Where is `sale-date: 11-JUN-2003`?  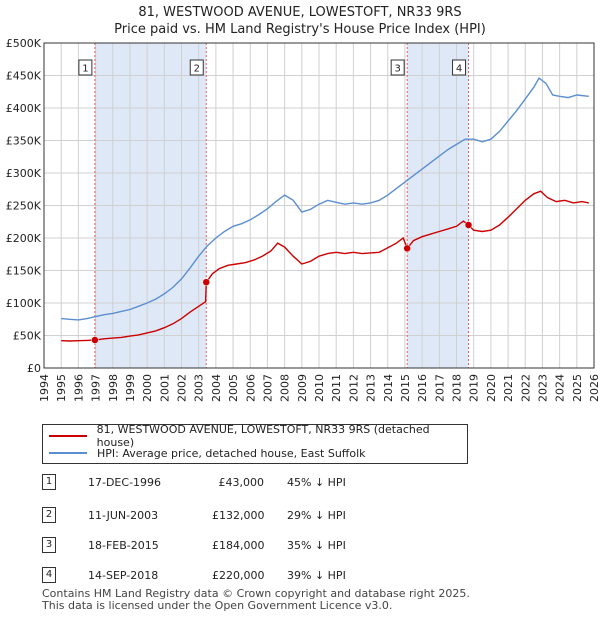 sale-date: 11-JUN-2003 is located at coordinates (123, 515).